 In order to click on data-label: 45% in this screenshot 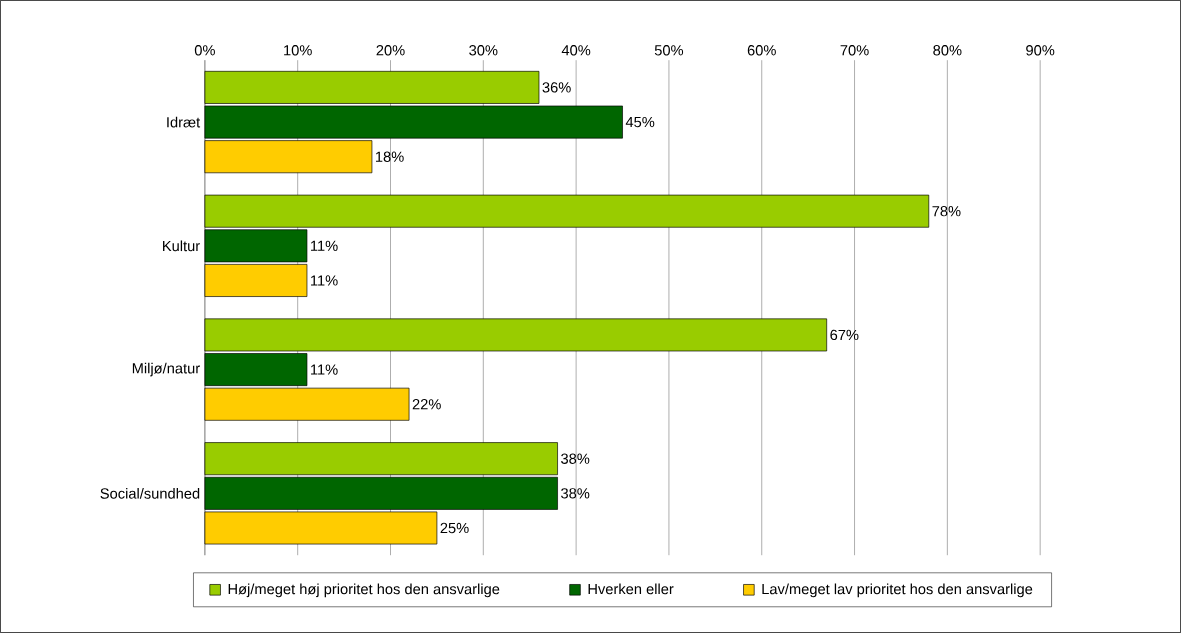, I will do `click(640, 122)`.